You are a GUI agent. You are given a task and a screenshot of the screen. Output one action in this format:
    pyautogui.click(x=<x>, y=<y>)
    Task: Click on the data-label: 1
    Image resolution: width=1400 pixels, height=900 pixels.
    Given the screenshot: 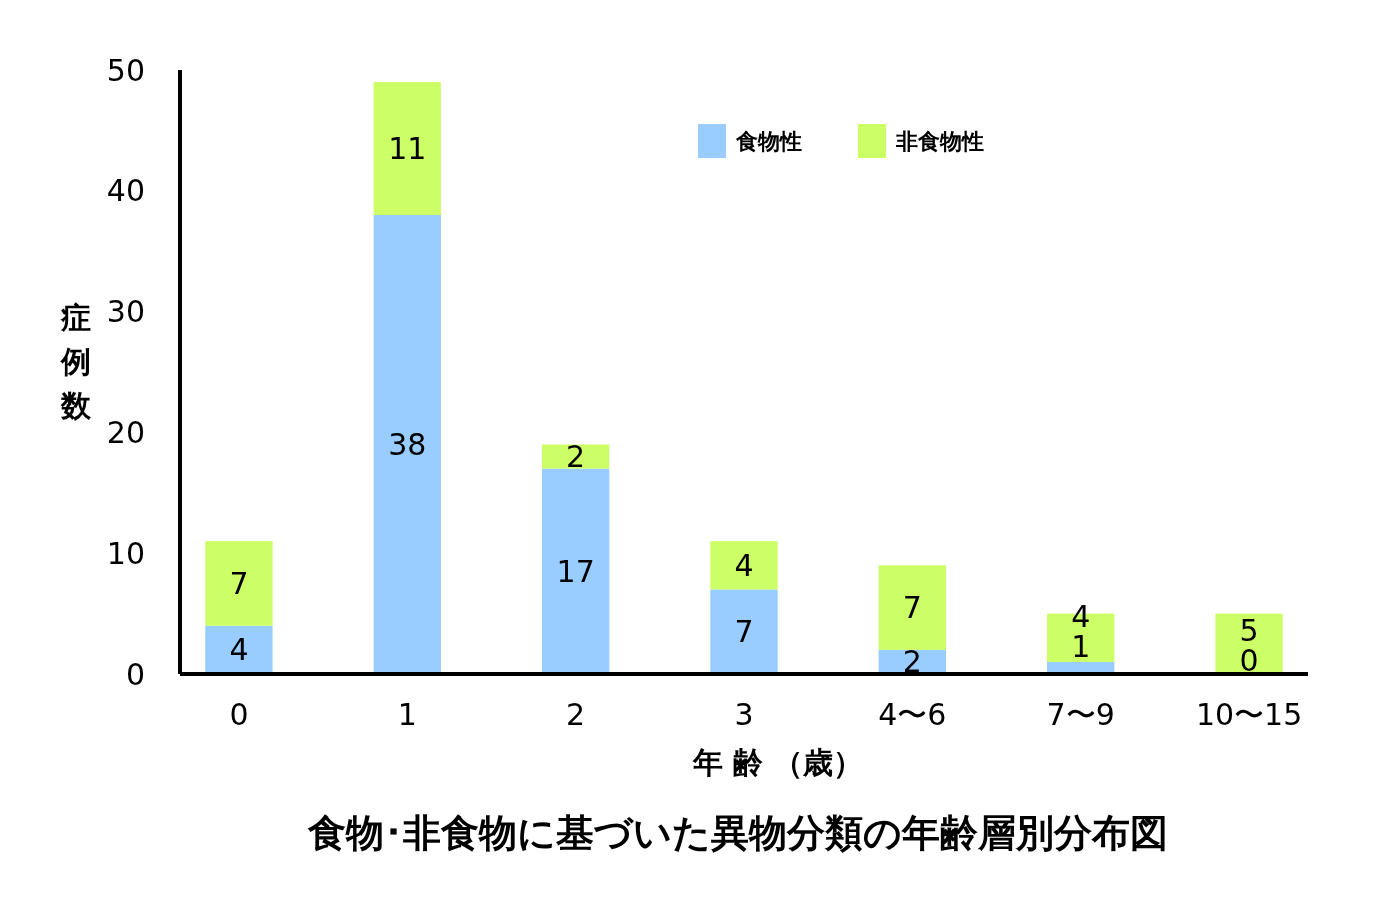 What is the action you would take?
    pyautogui.click(x=1081, y=647)
    